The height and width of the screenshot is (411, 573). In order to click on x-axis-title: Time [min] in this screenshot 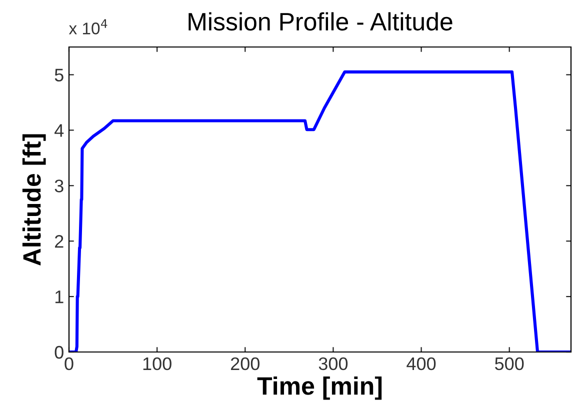, I will do `click(319, 388)`.